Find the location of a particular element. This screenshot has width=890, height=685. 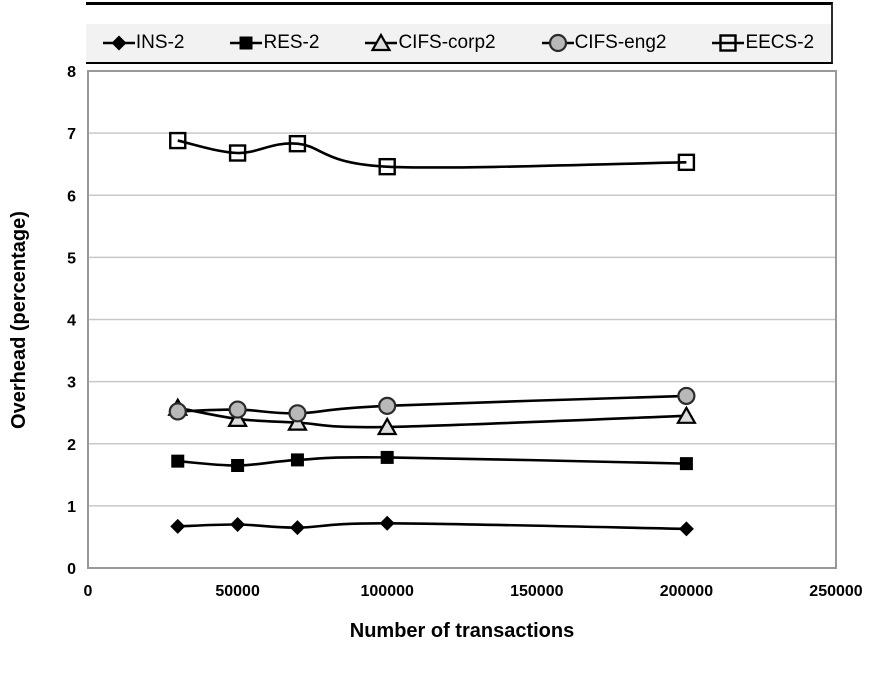

square-marker-icon is located at coordinates (246, 43).